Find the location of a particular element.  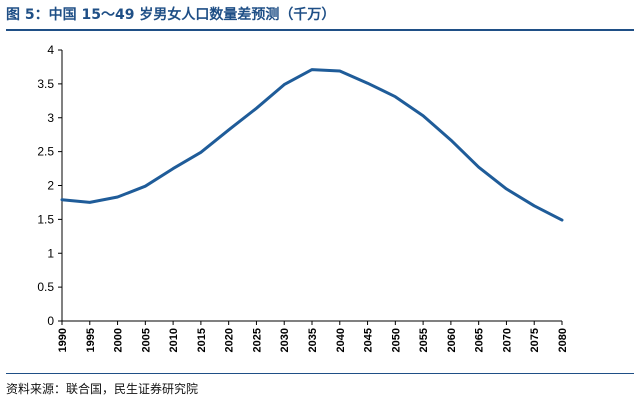

x-tick-label: 2075 is located at coordinates (535, 340).